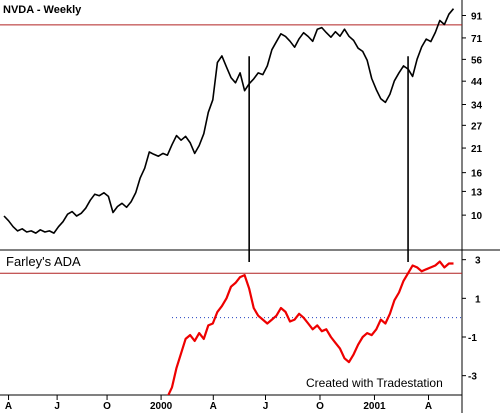 Image resolution: width=500 pixels, height=413 pixels. What do you see at coordinates (477, 192) in the screenshot?
I see `price-tick-label: 13` at bounding box center [477, 192].